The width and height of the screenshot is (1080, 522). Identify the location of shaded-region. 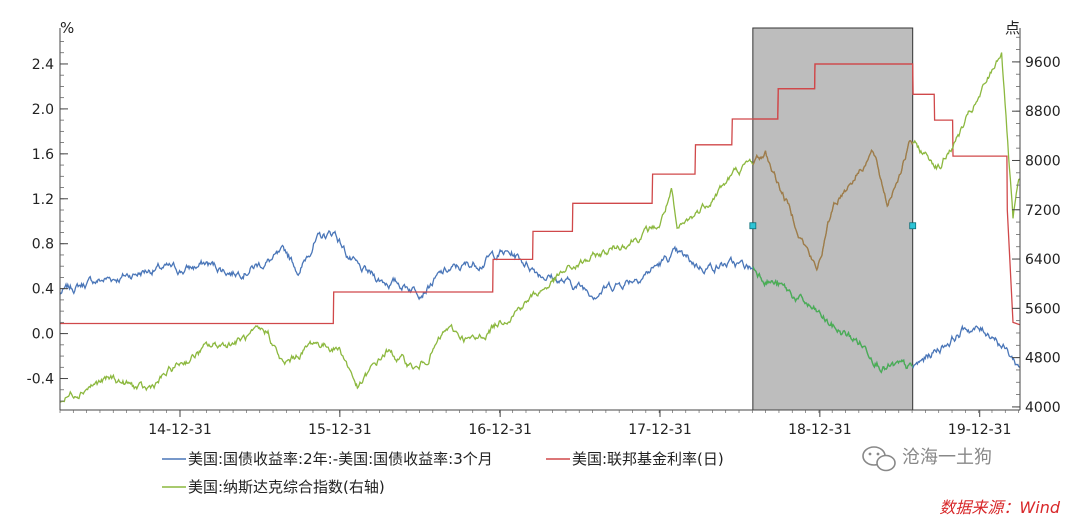
(833, 219).